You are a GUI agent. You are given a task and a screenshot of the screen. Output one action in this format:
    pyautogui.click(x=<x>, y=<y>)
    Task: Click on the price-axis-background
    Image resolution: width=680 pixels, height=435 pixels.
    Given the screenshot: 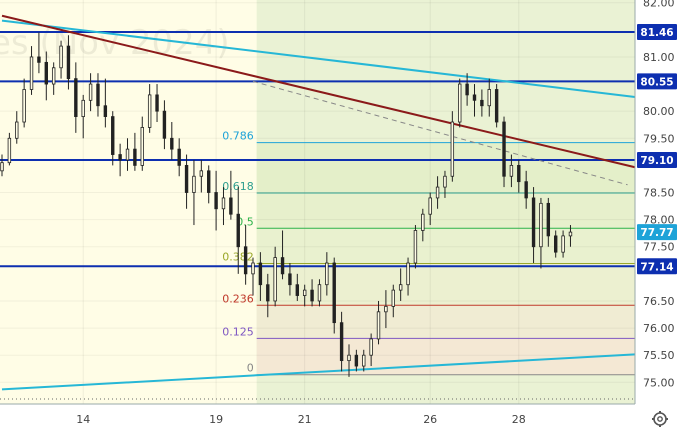 What is the action you would take?
    pyautogui.click(x=657, y=217)
    